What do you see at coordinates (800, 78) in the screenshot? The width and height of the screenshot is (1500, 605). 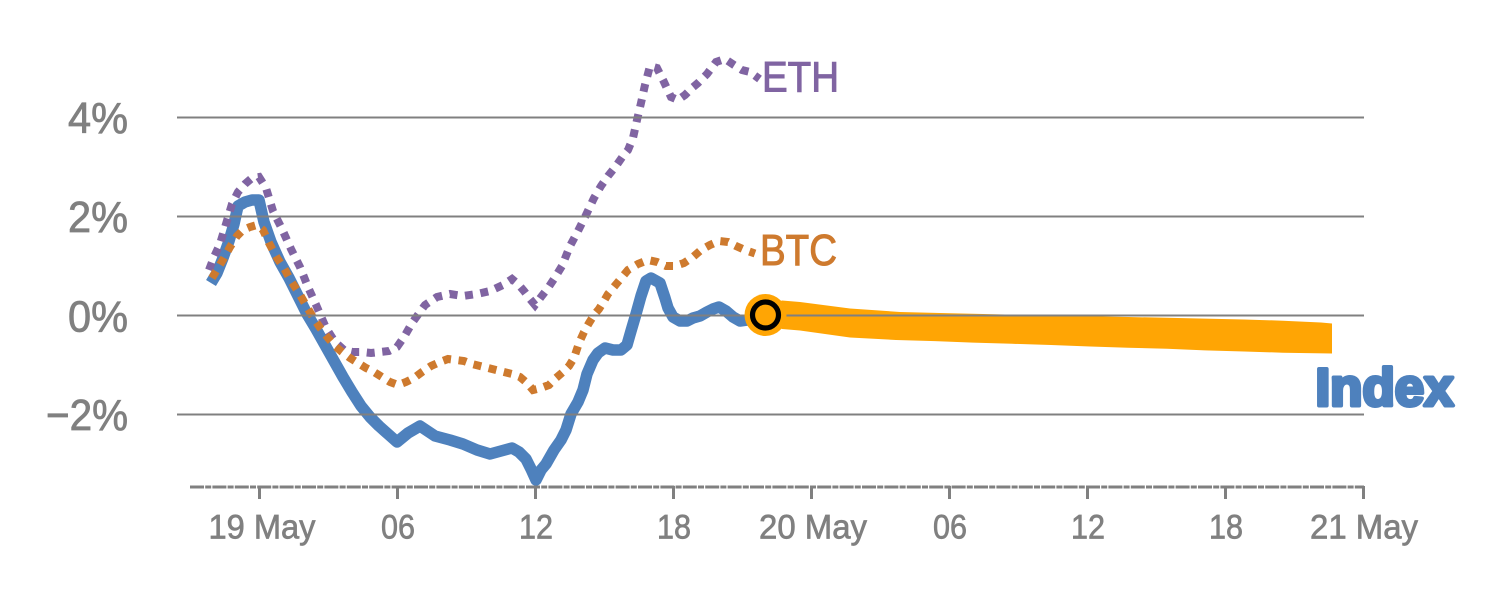 I see `svg-text: ETH` at bounding box center [800, 78].